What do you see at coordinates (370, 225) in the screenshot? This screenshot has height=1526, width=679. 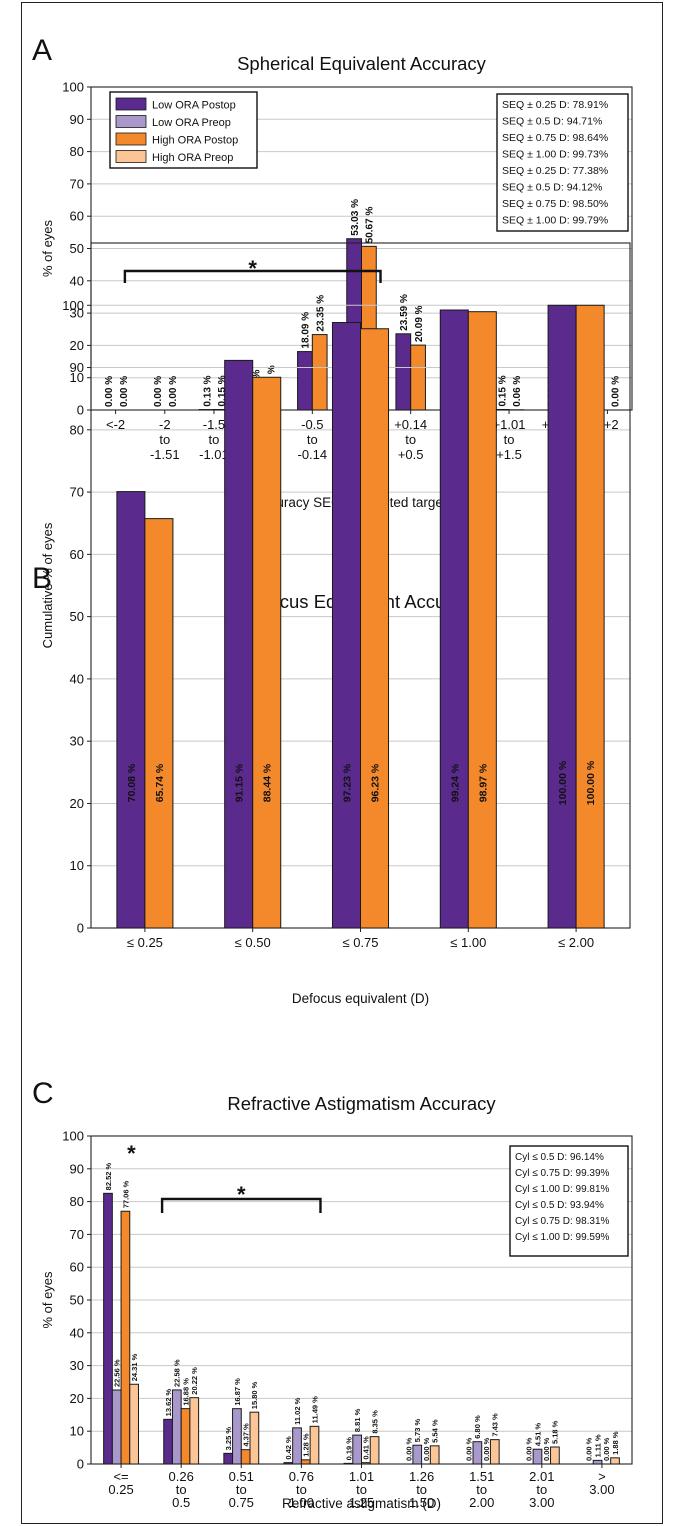 I see `data-label: 50.67 %` at bounding box center [370, 225].